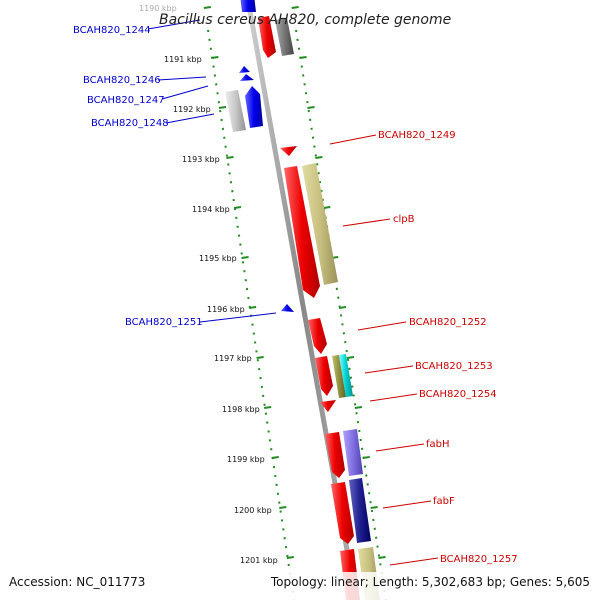 This screenshot has height=600, width=600. I want to click on reverse-strand-genes, so click(259, 156).